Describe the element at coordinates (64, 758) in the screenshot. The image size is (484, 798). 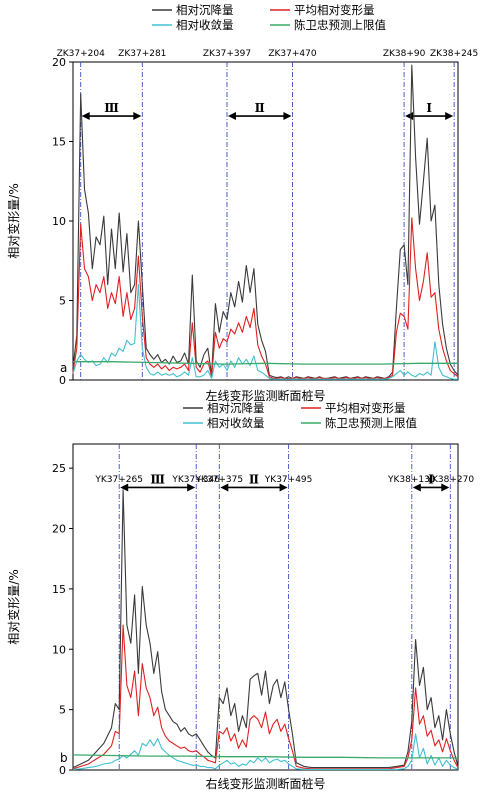
I see `panel-label: b` at that location.